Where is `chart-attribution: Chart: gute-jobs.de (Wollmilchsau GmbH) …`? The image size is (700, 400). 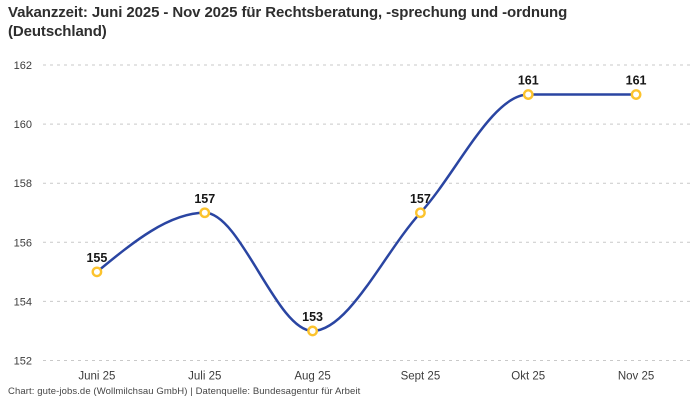
chart-attribution: Chart: gute-jobs.de (Wollmilchsau GmbH) … is located at coordinates (184, 391).